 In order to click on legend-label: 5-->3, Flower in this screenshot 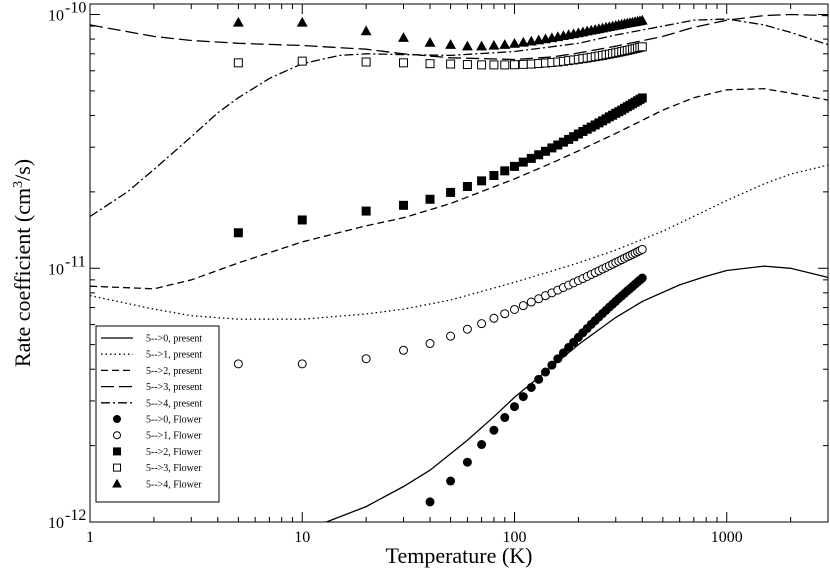, I will do `click(174, 468)`.